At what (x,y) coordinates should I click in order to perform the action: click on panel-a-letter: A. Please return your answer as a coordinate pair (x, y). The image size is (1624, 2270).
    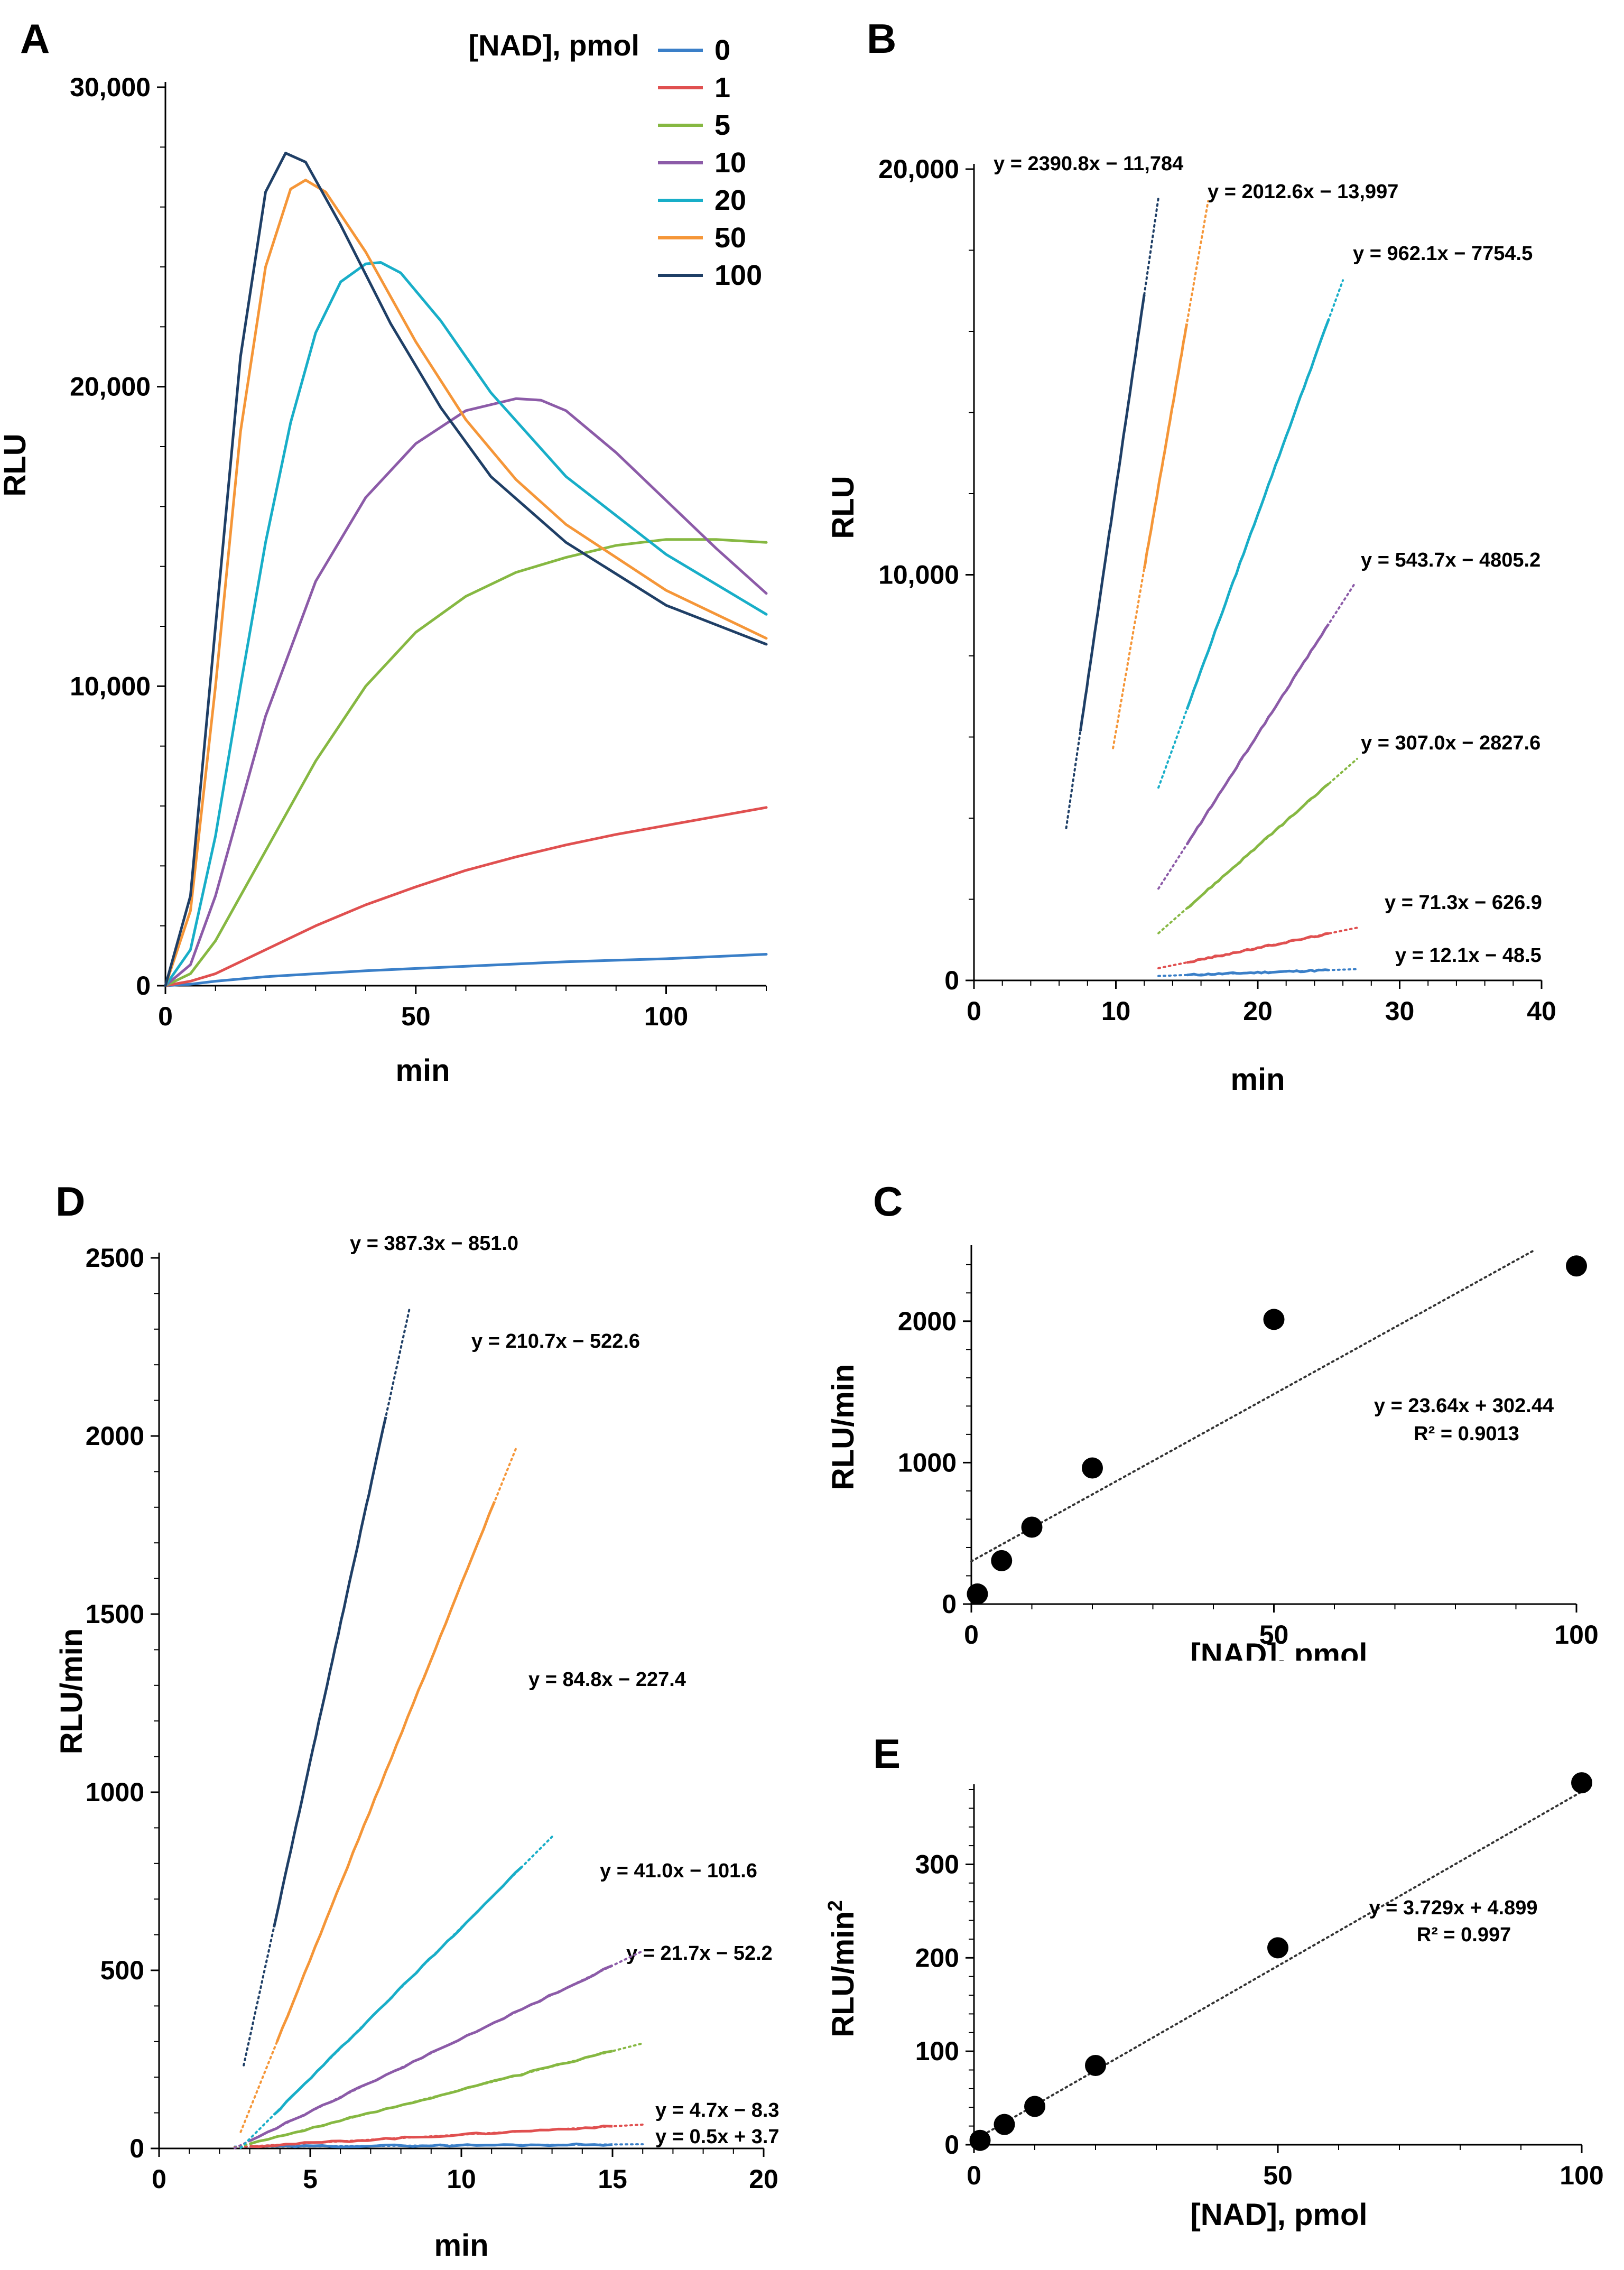
    Looking at the image, I should click on (35, 38).